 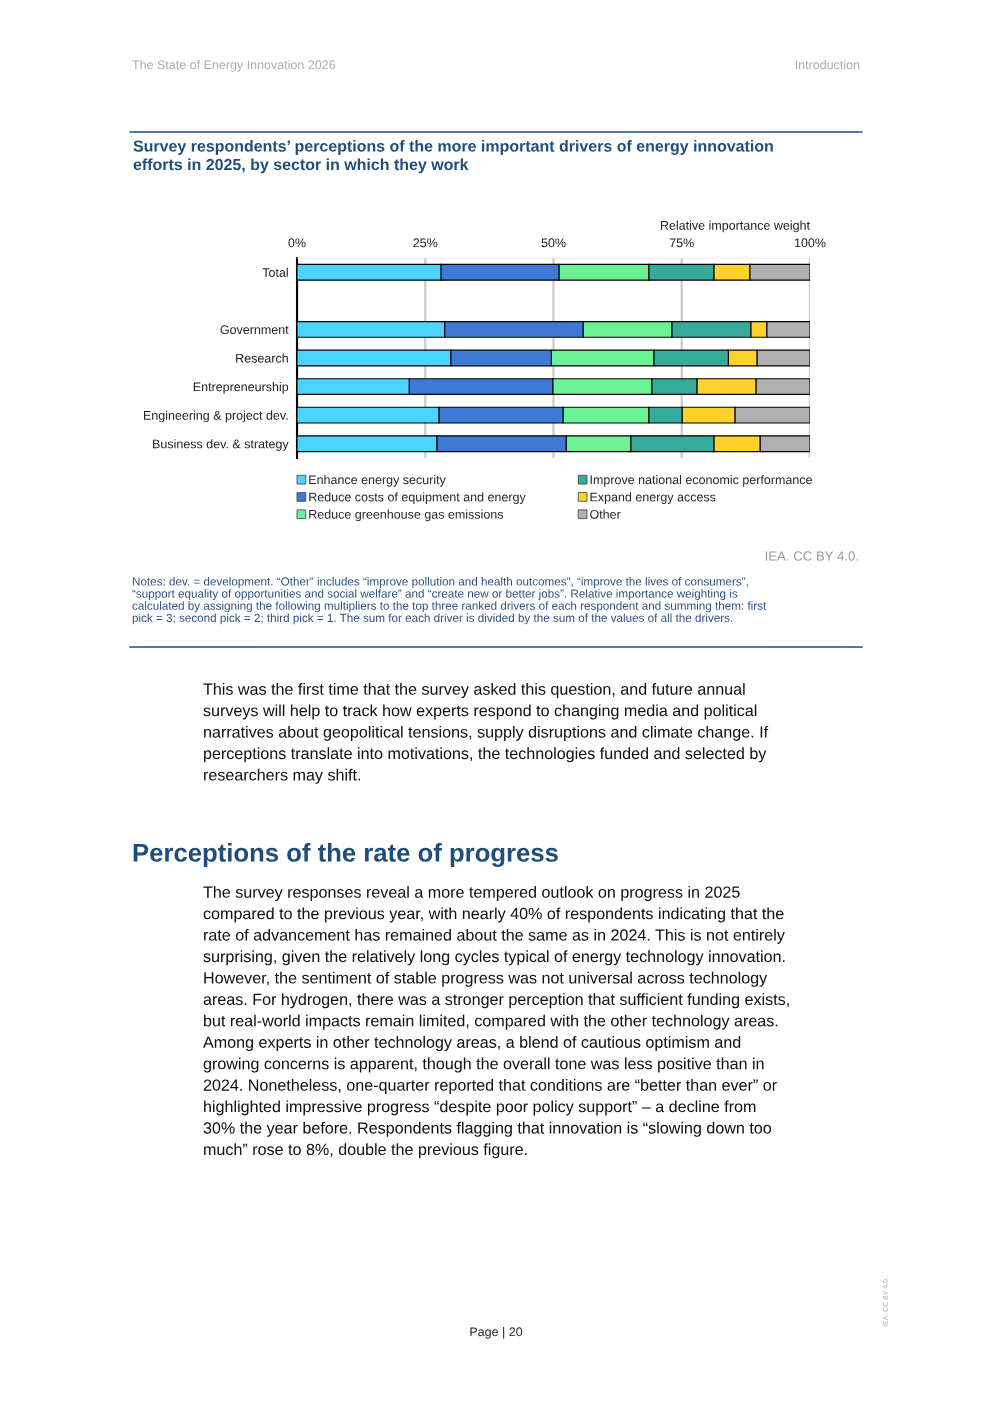 I want to click on x-tick-label: 0%, so click(x=297, y=243).